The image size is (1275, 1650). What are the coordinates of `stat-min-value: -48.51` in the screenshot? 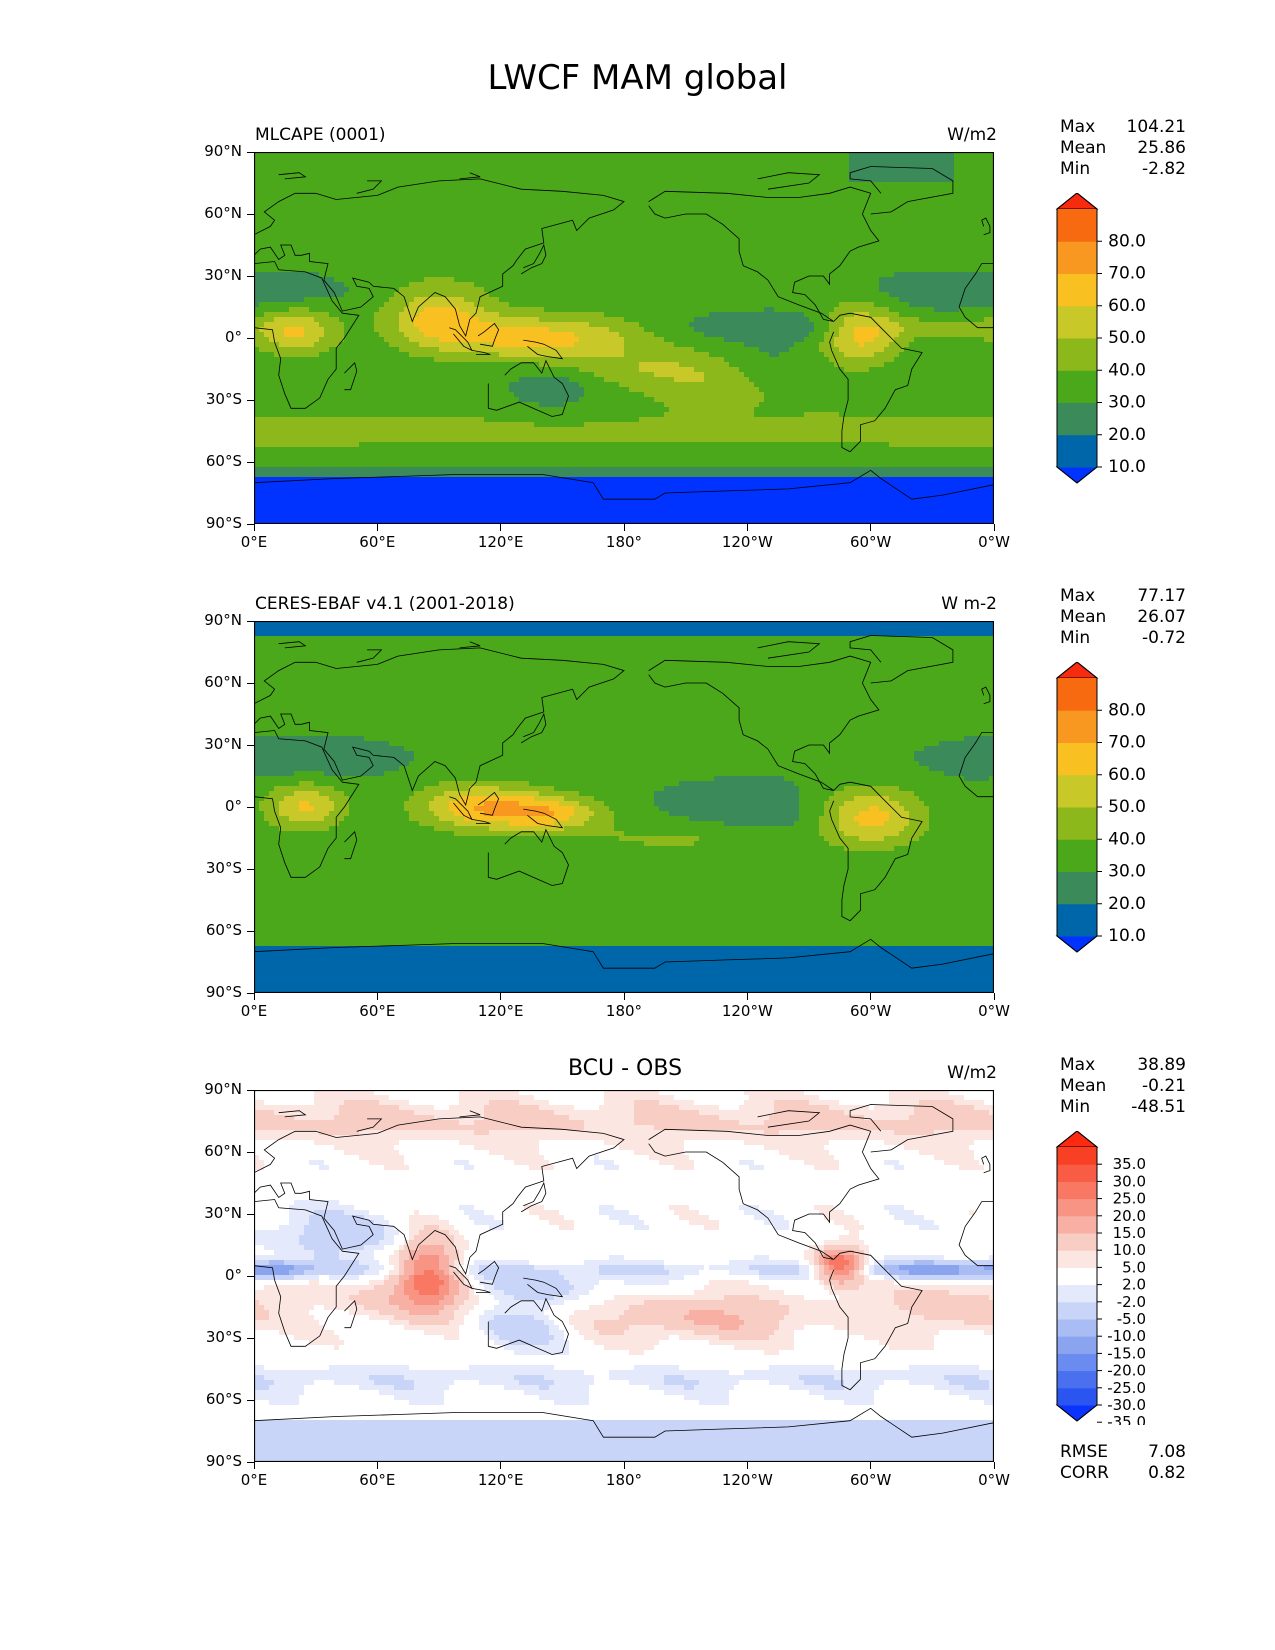 It's located at (1158, 1107).